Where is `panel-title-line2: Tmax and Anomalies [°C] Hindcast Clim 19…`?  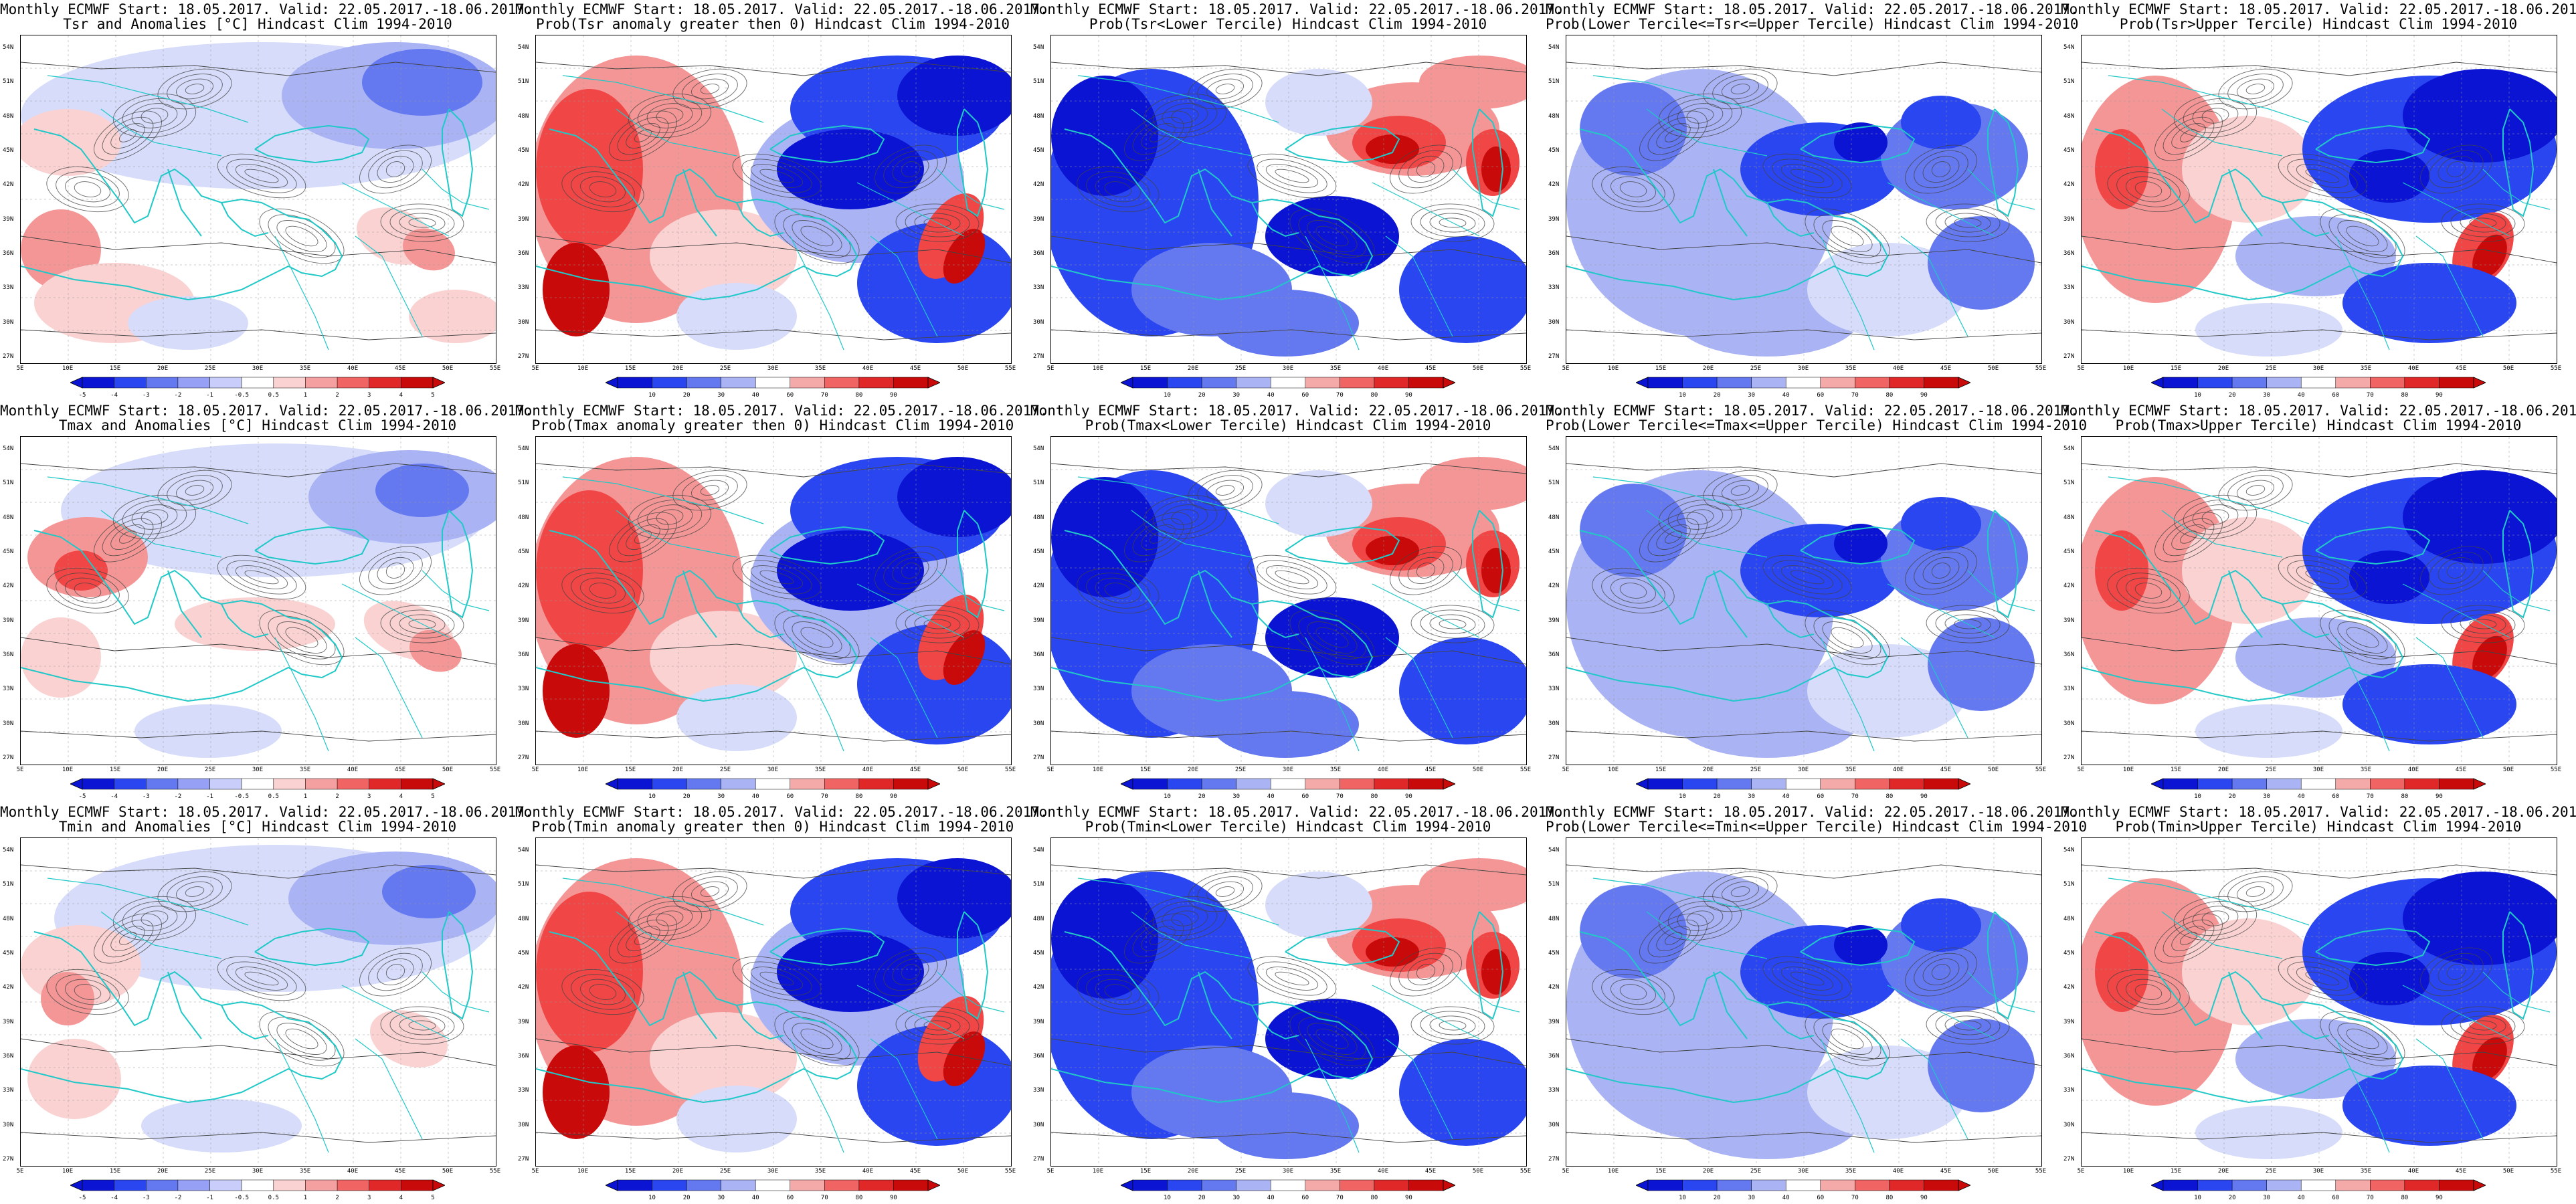
panel-title-line2: Tmax and Anomalies [°C] Hindcast Clim 19… is located at coordinates (257, 425).